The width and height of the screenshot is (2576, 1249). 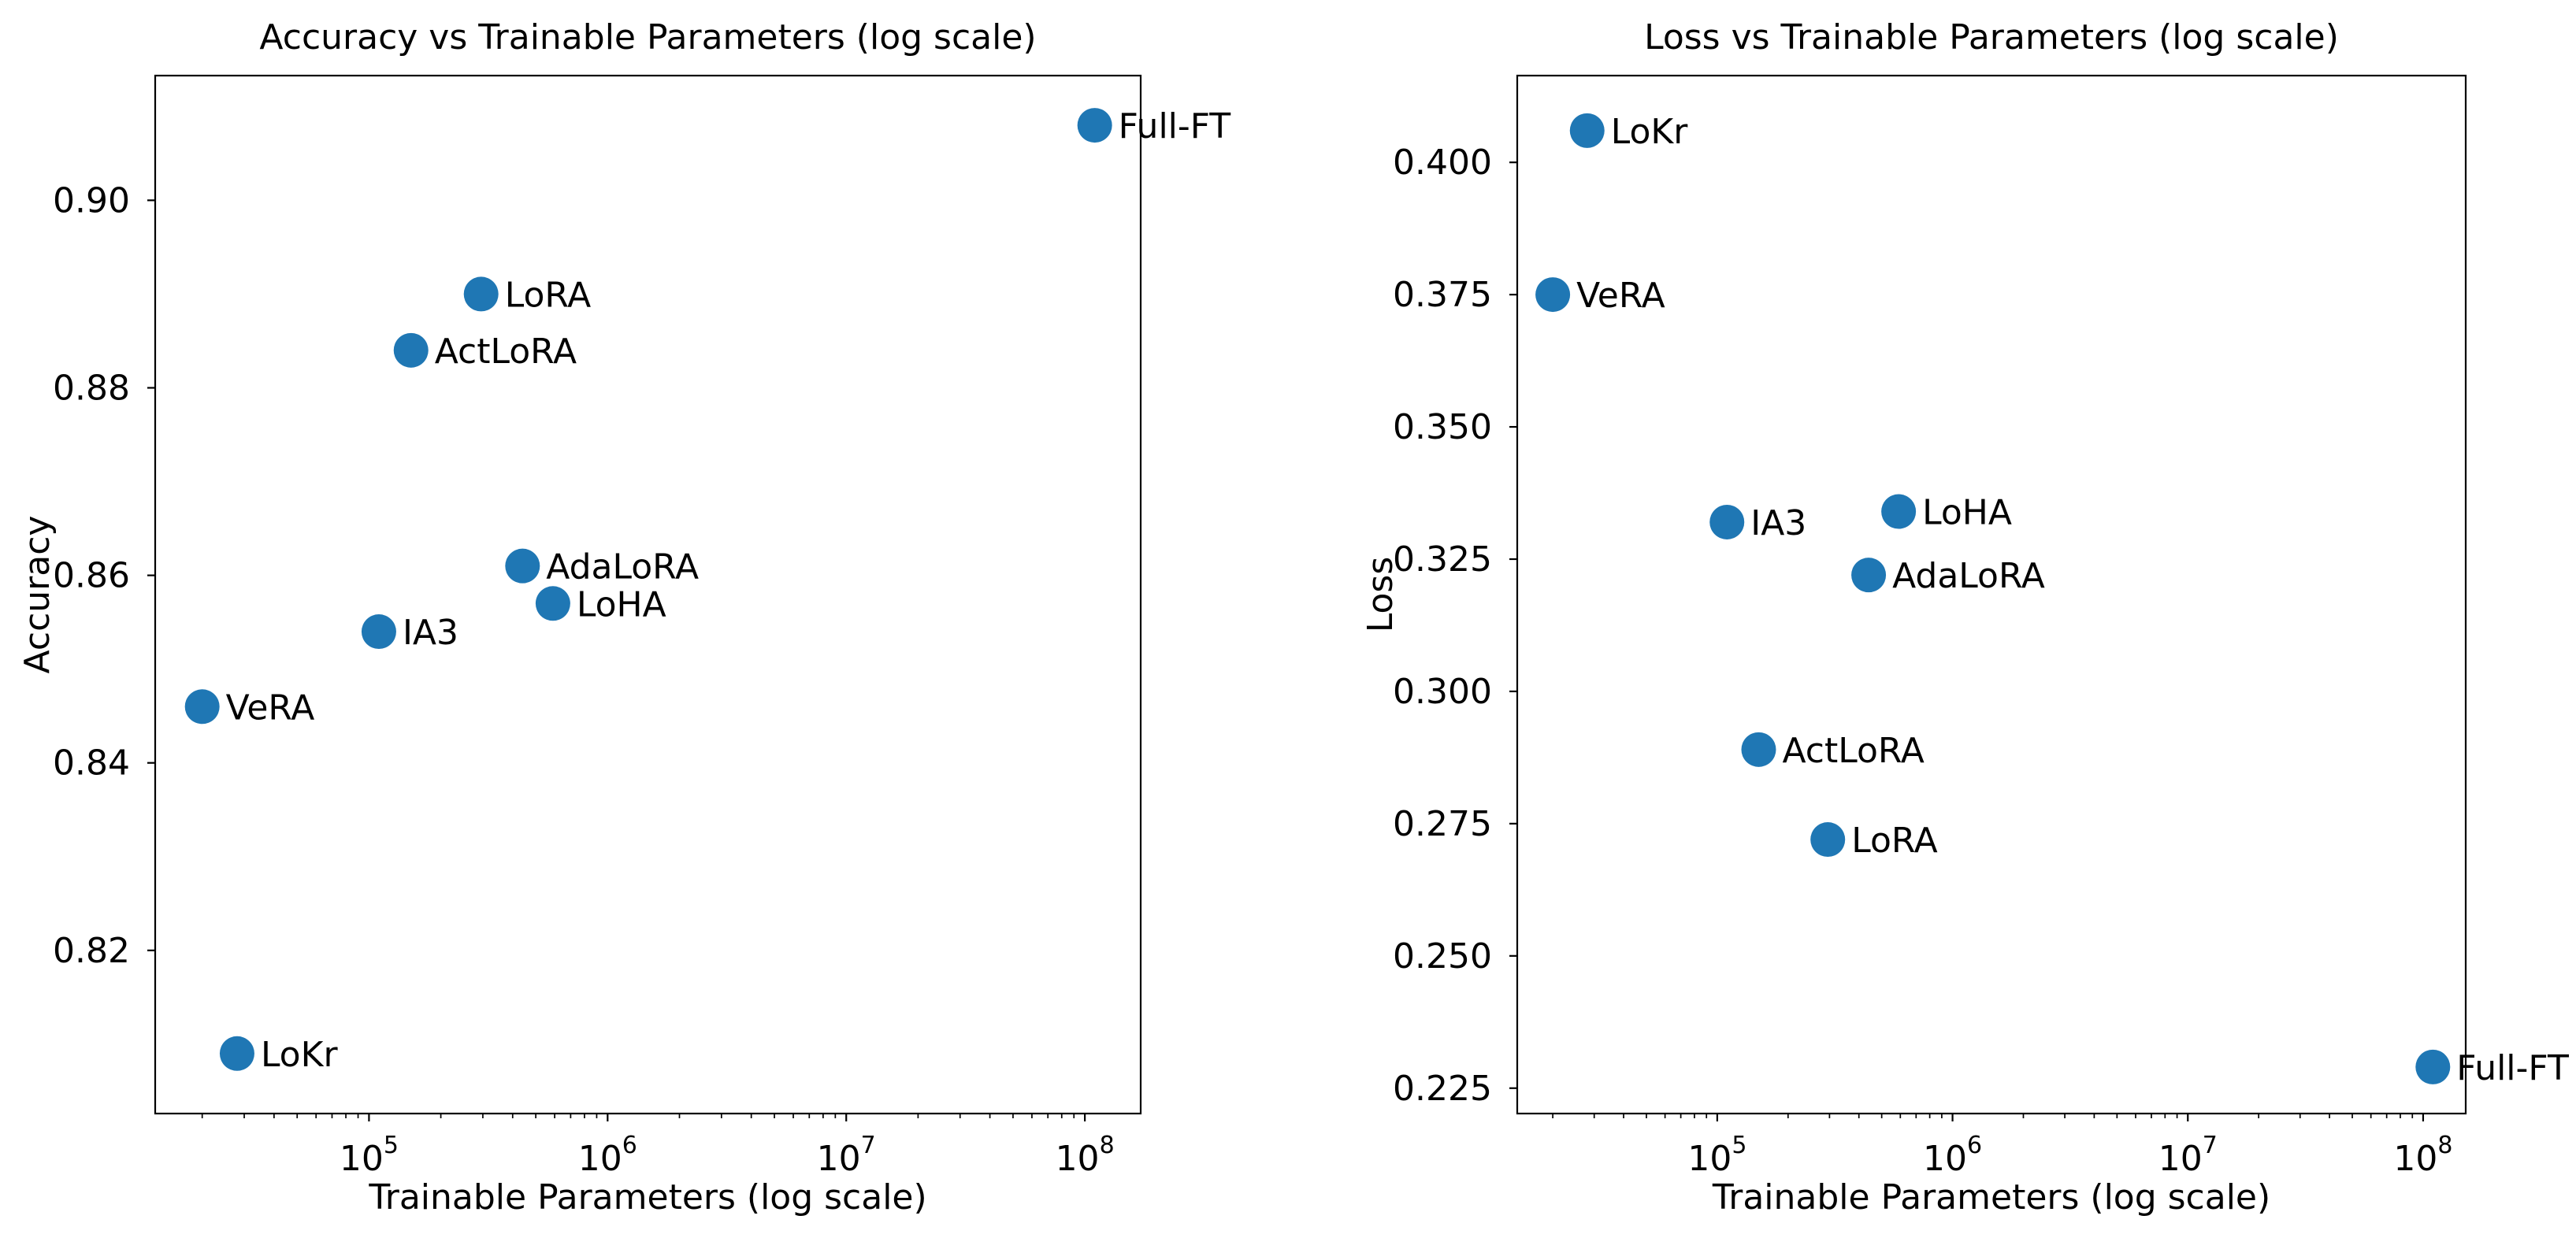 What do you see at coordinates (1442, 559) in the screenshot?
I see `loss-vs-params-y-tick-label: 0.325` at bounding box center [1442, 559].